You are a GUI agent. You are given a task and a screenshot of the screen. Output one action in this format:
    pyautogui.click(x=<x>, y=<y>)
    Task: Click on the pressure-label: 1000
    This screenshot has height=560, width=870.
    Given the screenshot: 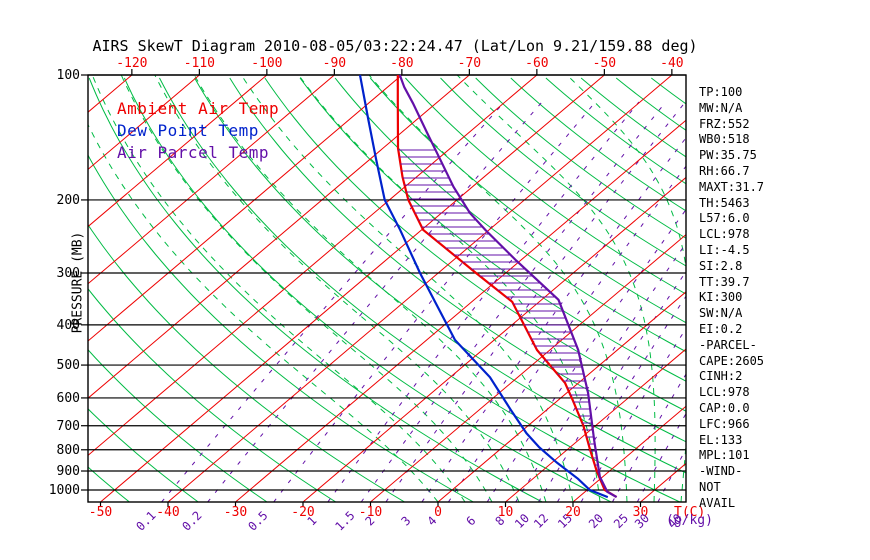 What is the action you would take?
    pyautogui.click(x=64, y=490)
    